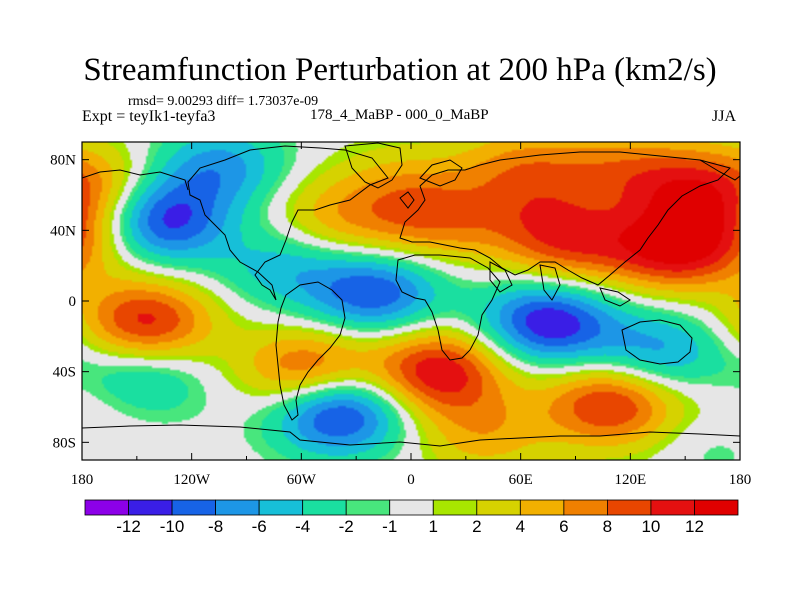 The height and width of the screenshot is (600, 800). What do you see at coordinates (302, 526) in the screenshot?
I see `colorbar-label: -4` at bounding box center [302, 526].